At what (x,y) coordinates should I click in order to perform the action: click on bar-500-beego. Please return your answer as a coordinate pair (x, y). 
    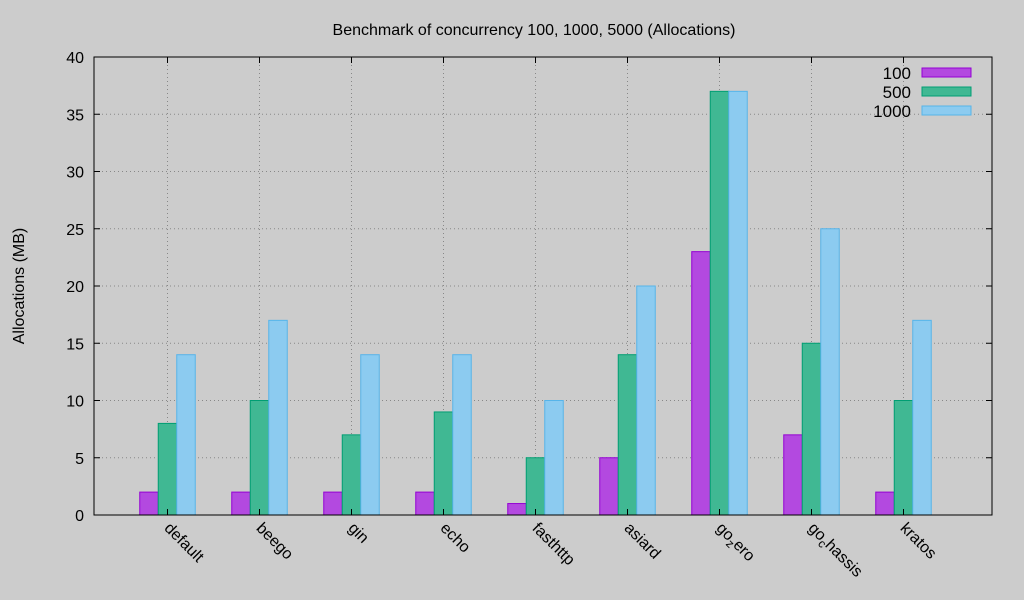
    Looking at the image, I should click on (259, 458).